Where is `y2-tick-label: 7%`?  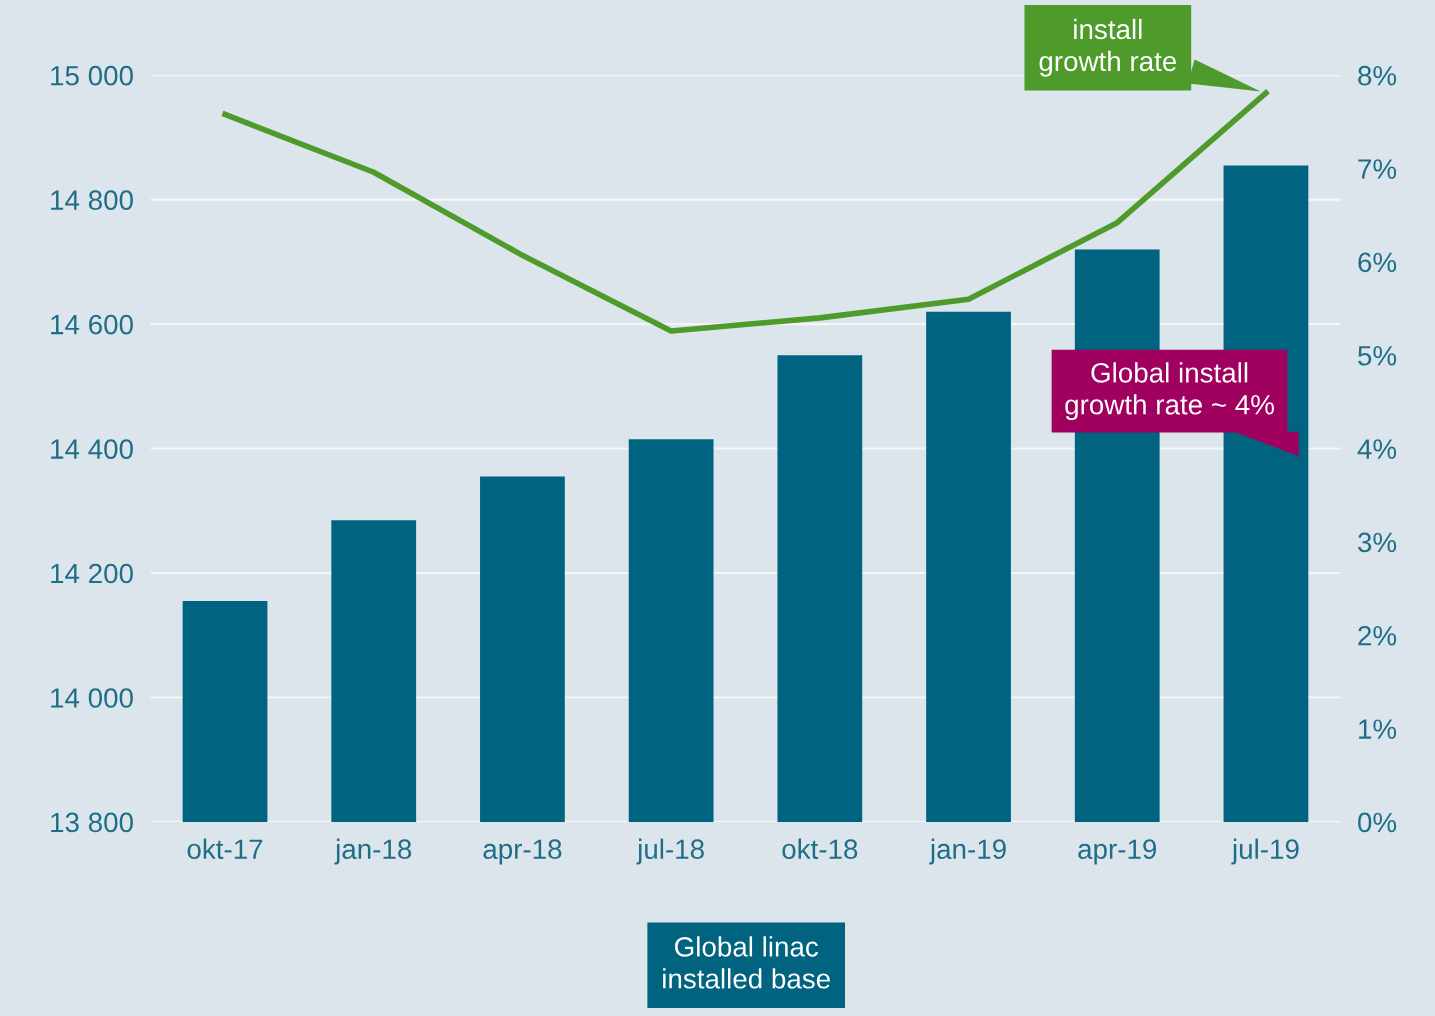
y2-tick-label: 7% is located at coordinates (1377, 169).